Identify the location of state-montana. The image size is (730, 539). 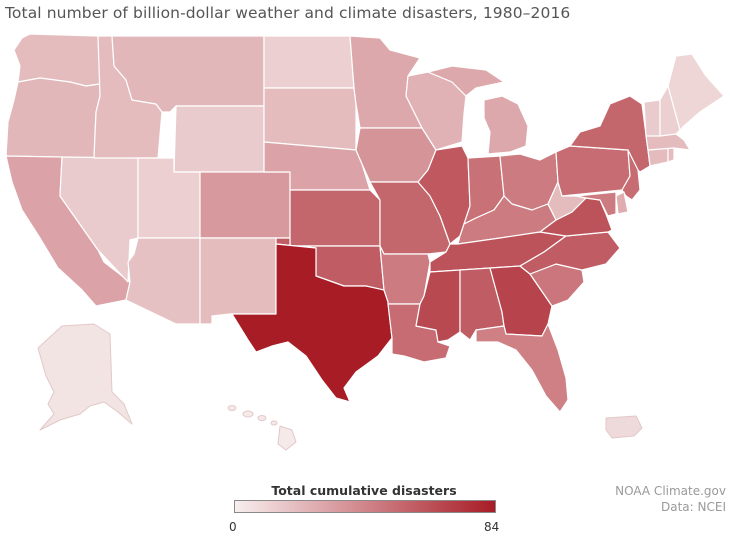
(188, 74).